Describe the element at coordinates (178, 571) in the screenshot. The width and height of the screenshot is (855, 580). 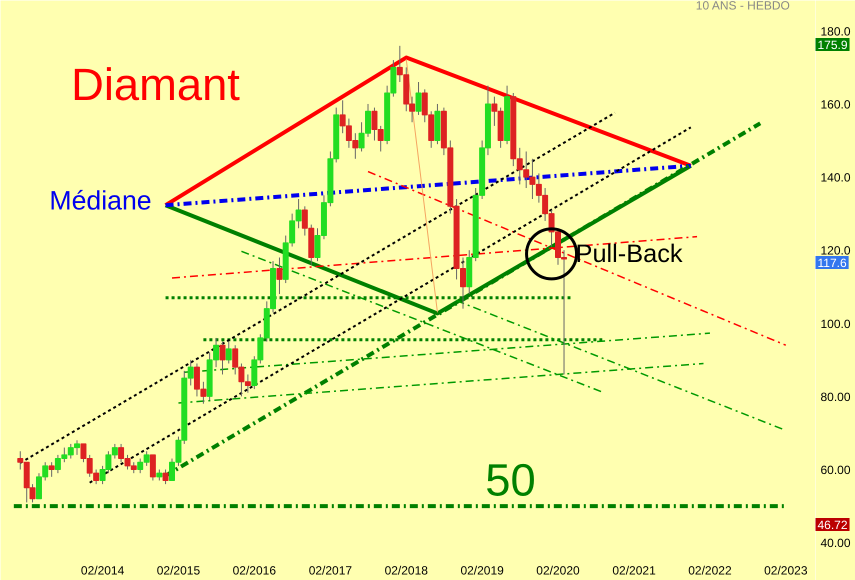
I see `x-tick-label: 02/2015` at that location.